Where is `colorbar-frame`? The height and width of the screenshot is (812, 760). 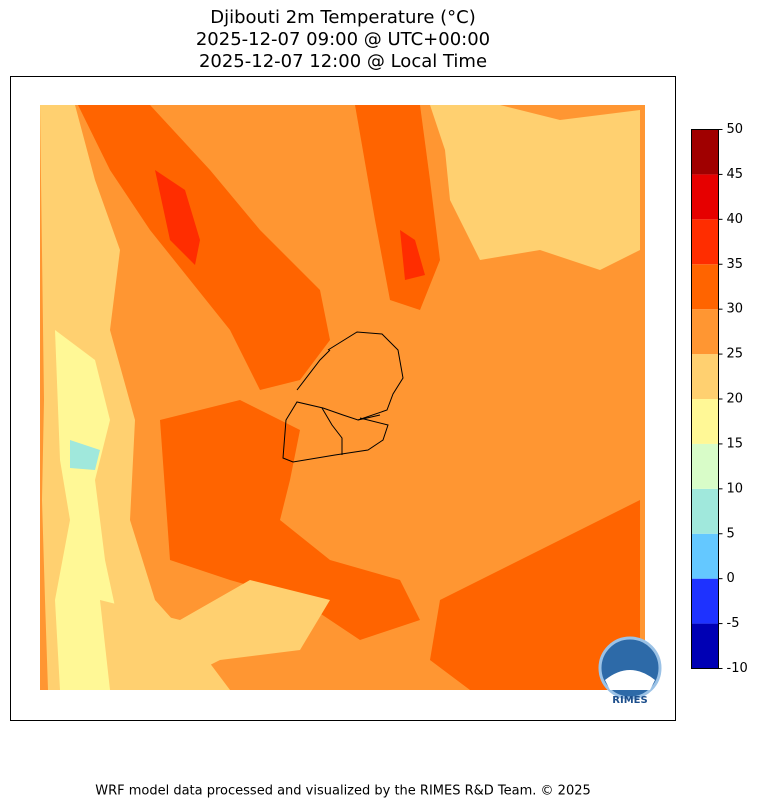
colorbar-frame is located at coordinates (705, 399).